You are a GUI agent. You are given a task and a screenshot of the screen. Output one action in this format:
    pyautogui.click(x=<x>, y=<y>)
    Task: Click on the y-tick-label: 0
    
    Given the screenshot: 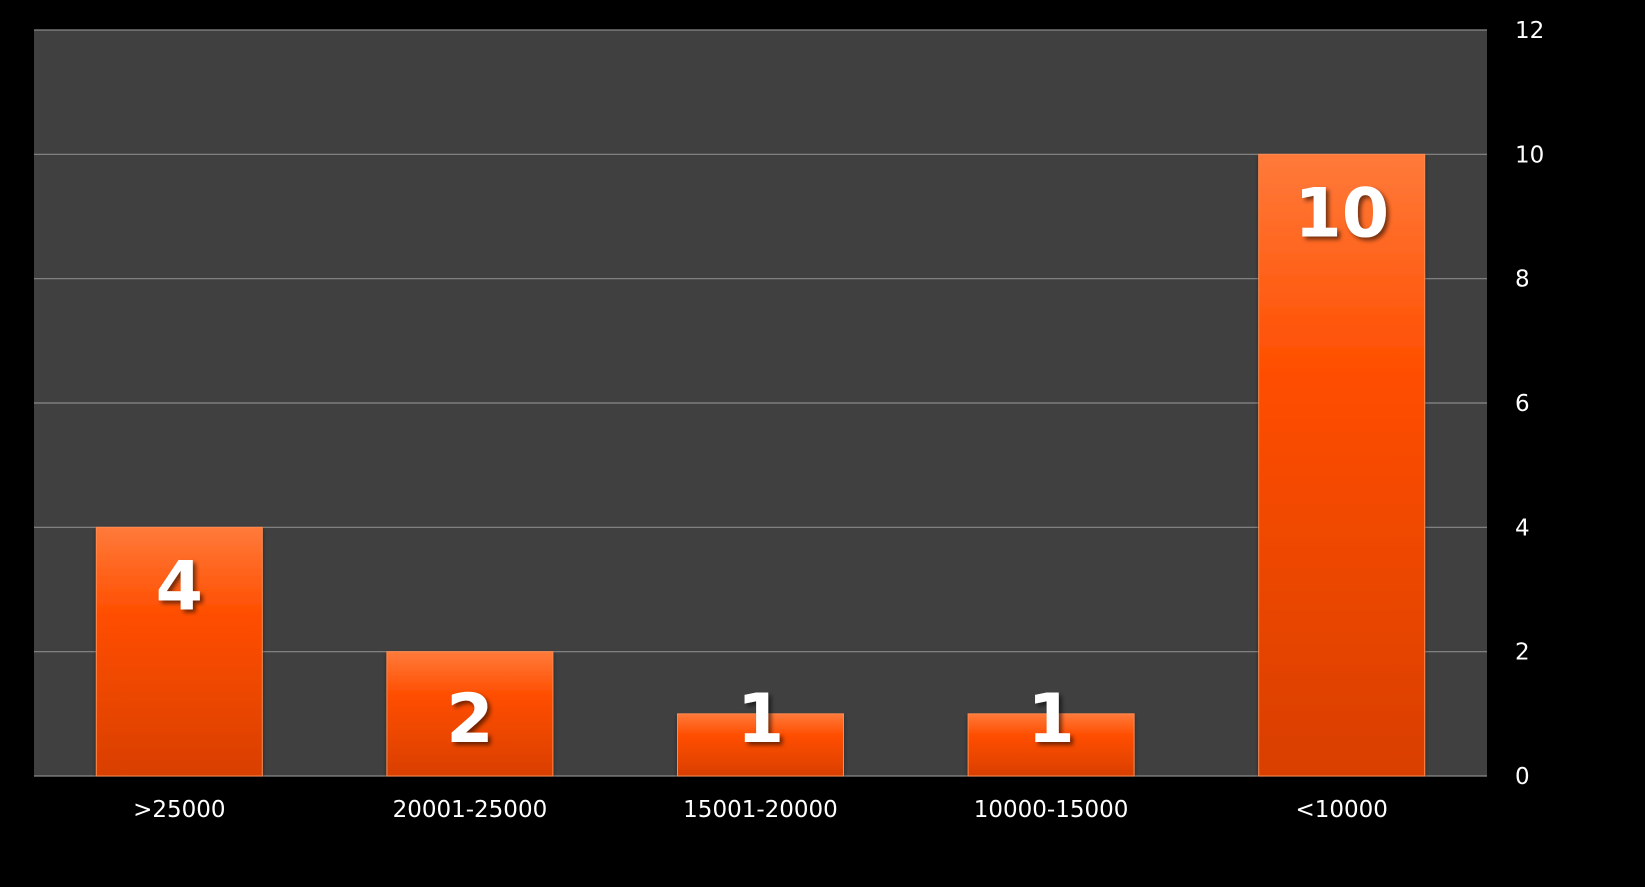 What is the action you would take?
    pyautogui.click(x=1522, y=777)
    